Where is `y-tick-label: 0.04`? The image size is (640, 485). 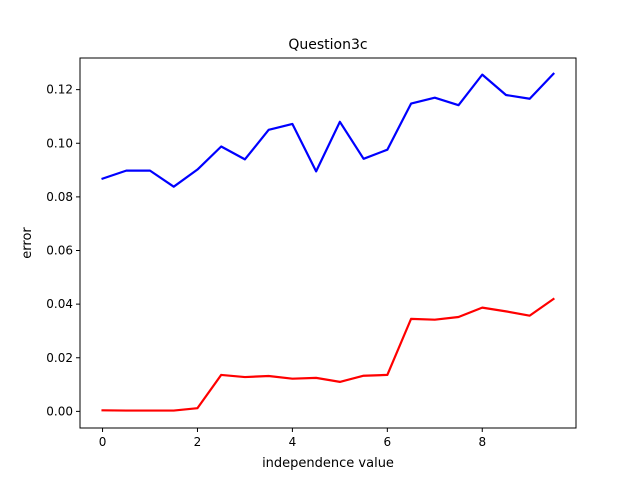
y-tick-label: 0.04 is located at coordinates (59, 304).